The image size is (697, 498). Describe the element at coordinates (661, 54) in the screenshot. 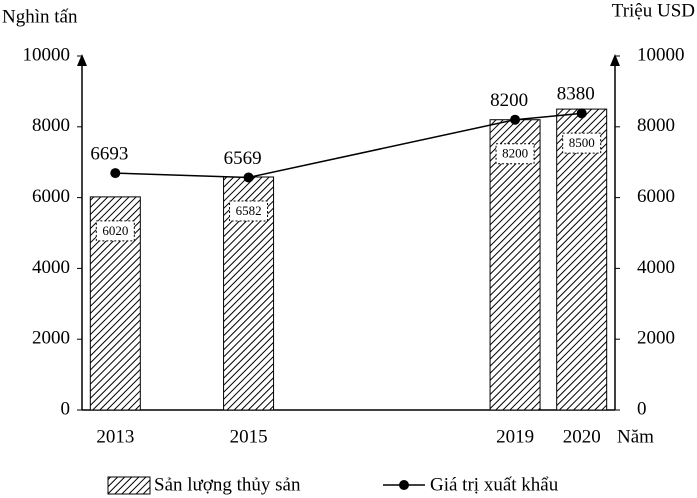

I see `y2-tick-label: 10000` at that location.